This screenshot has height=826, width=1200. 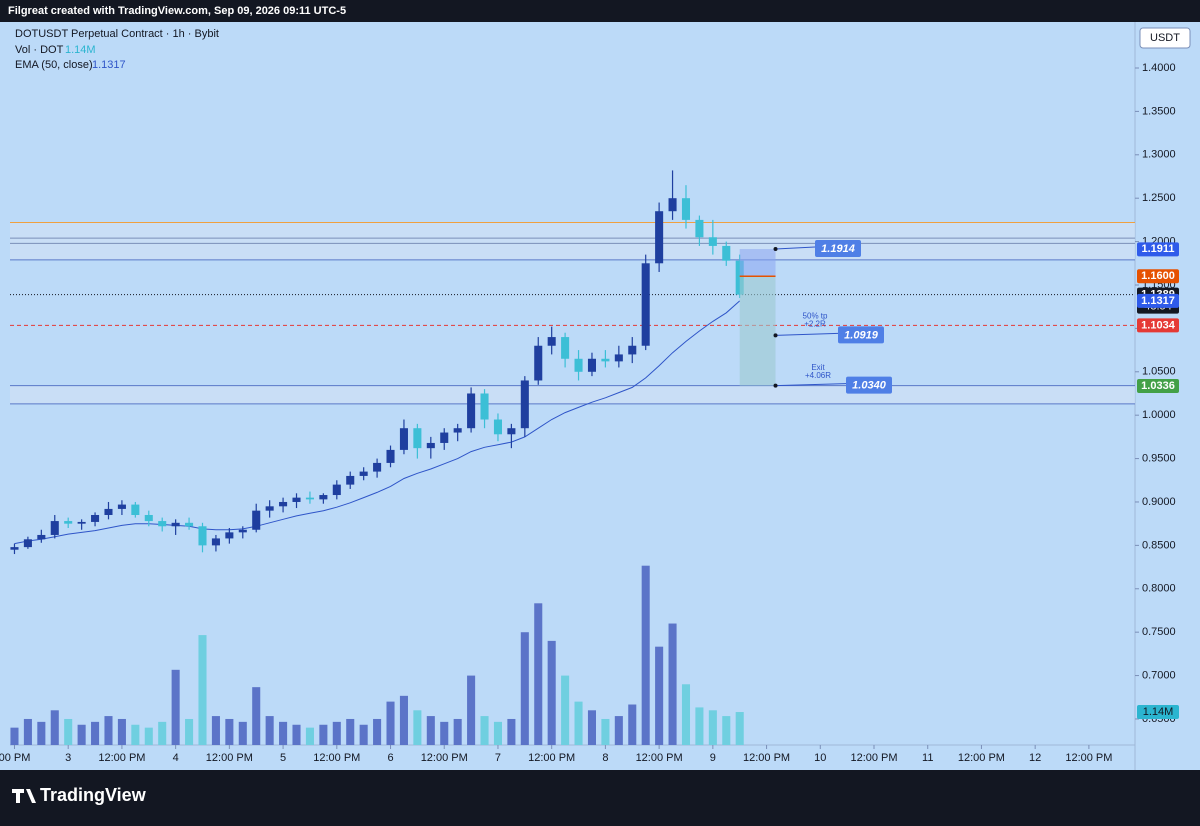 What do you see at coordinates (1159, 675) in the screenshot?
I see `y-tick-label: 0.7000` at bounding box center [1159, 675].